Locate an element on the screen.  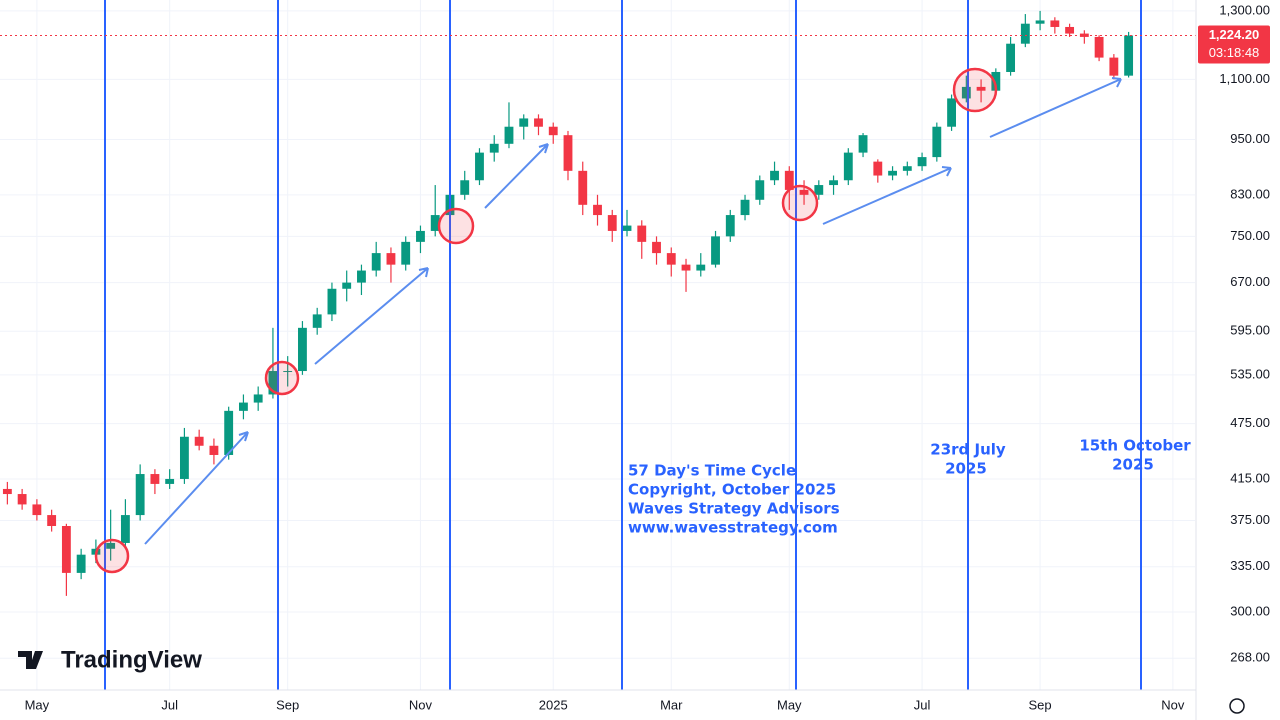
annotation: 57 Day's Time Cycle is located at coordinates (712, 471).